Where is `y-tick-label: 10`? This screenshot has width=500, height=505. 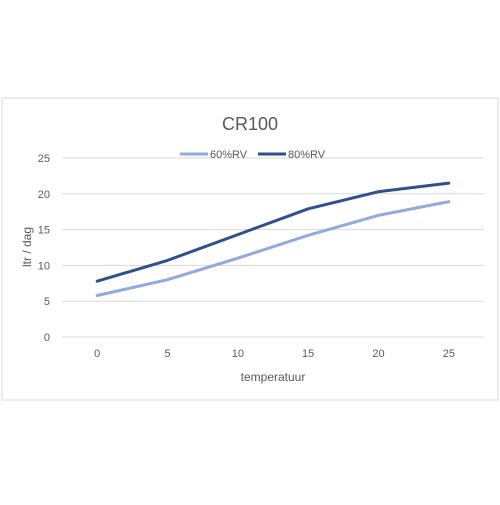 y-tick-label: 10 is located at coordinates (44, 266).